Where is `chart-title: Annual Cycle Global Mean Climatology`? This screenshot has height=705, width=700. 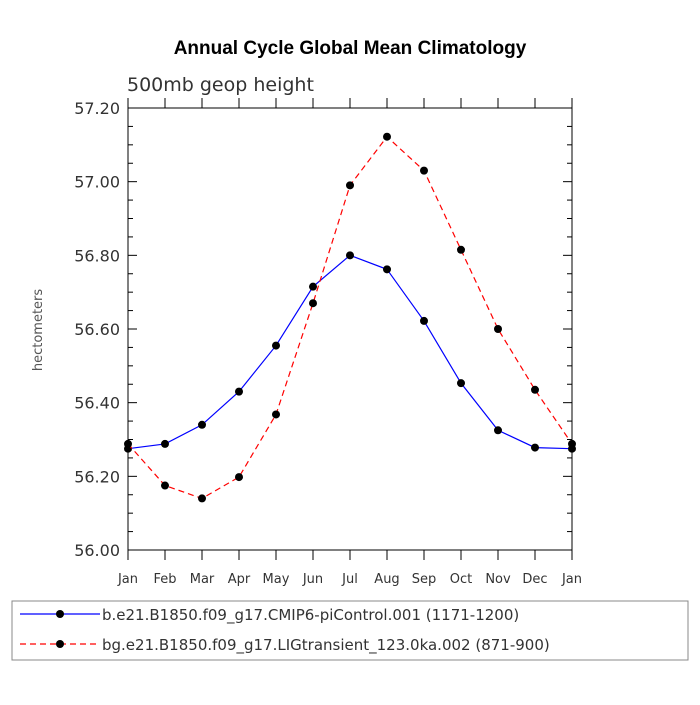
chart-title: Annual Cycle Global Mean Climatology is located at coordinates (350, 48).